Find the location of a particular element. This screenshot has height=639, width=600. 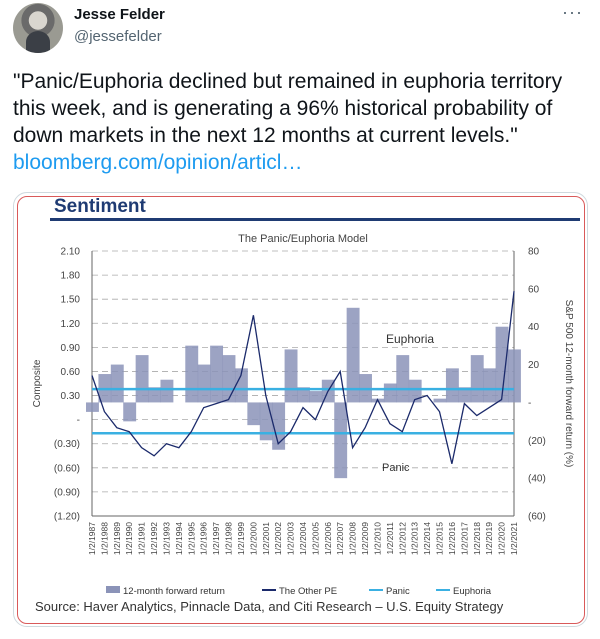

heading-rule is located at coordinates (315, 219).